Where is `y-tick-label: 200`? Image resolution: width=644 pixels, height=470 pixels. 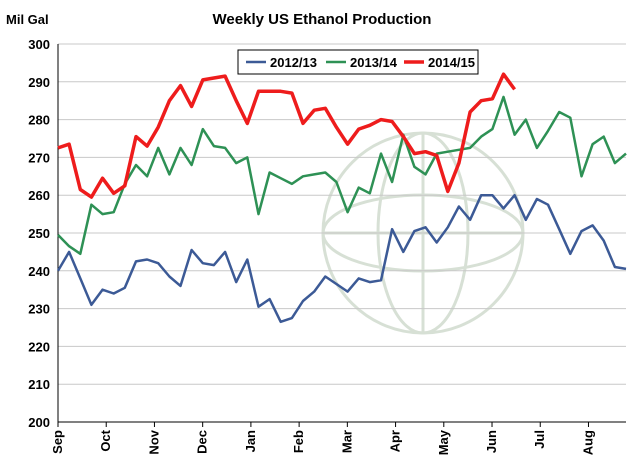
y-tick-label: 200 is located at coordinates (39, 422).